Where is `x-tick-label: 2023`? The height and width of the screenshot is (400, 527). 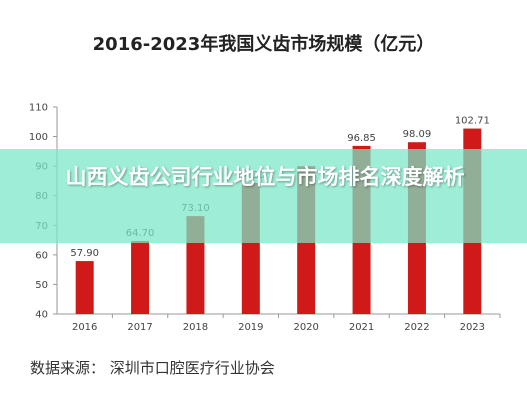
x-tick-label: 2023 is located at coordinates (472, 327).